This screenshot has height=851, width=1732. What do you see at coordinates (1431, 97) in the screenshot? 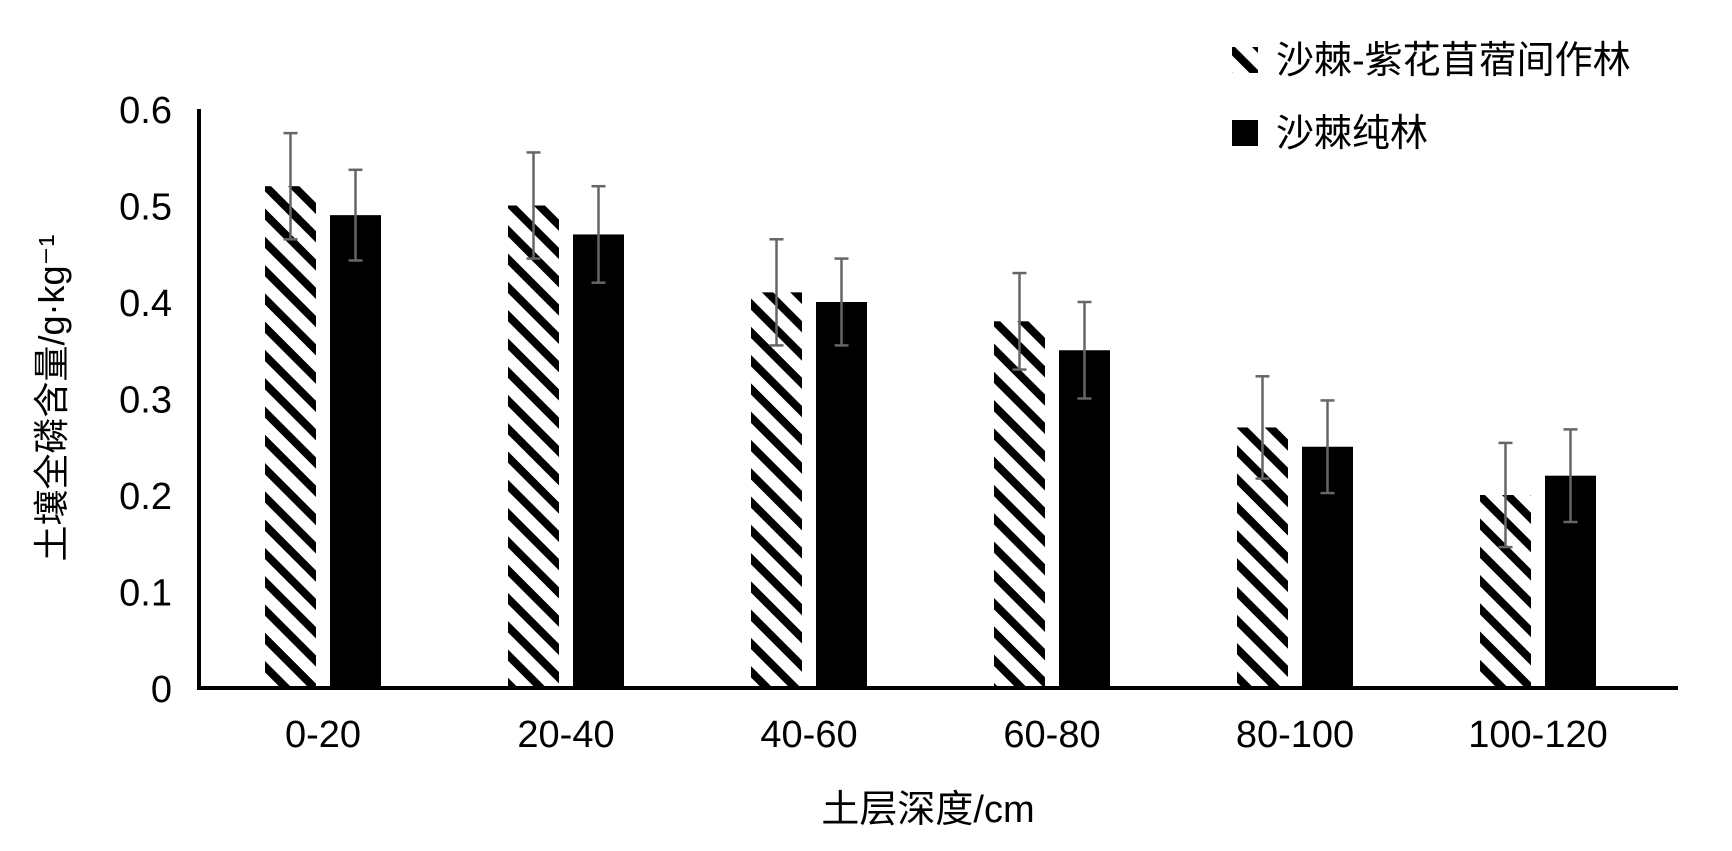
I see `legend: 沙棘-紫花苜蓿间作林 沙棘纯林` at bounding box center [1431, 97].